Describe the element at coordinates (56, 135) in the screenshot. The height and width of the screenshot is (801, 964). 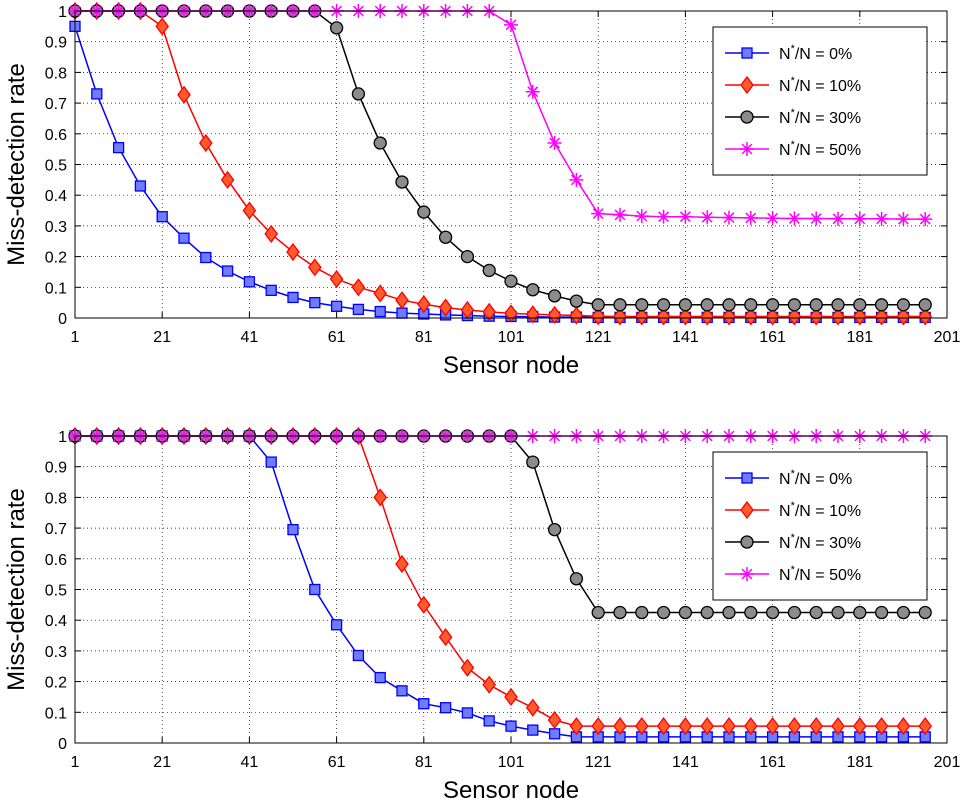
I see `y-tick-label: 0.6` at that location.